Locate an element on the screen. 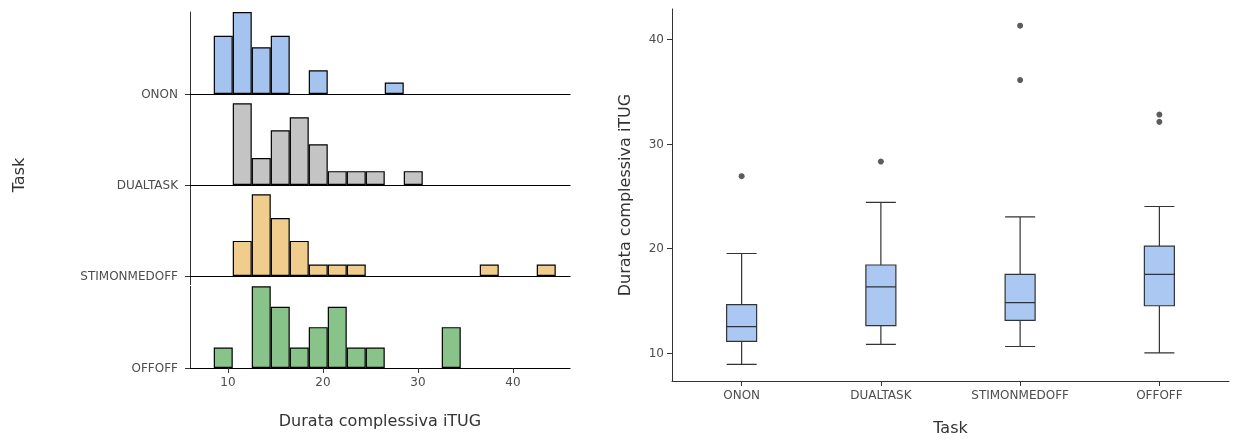  x-axis-title: Task is located at coordinates (950, 427).